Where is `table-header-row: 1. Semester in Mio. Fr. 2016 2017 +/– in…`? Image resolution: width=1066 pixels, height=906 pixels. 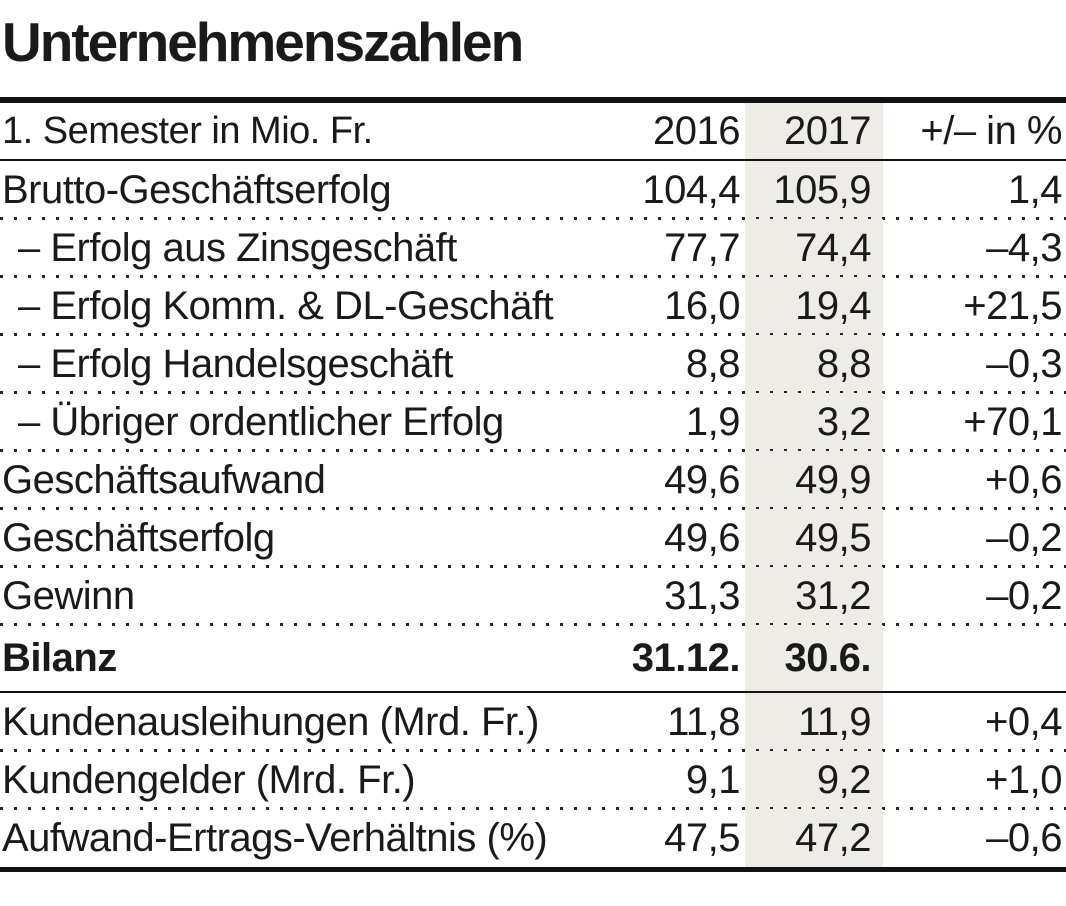 table-header-row: 1. Semester in Mio. Fr. 2016 2017 +/– in… is located at coordinates (533, 132).